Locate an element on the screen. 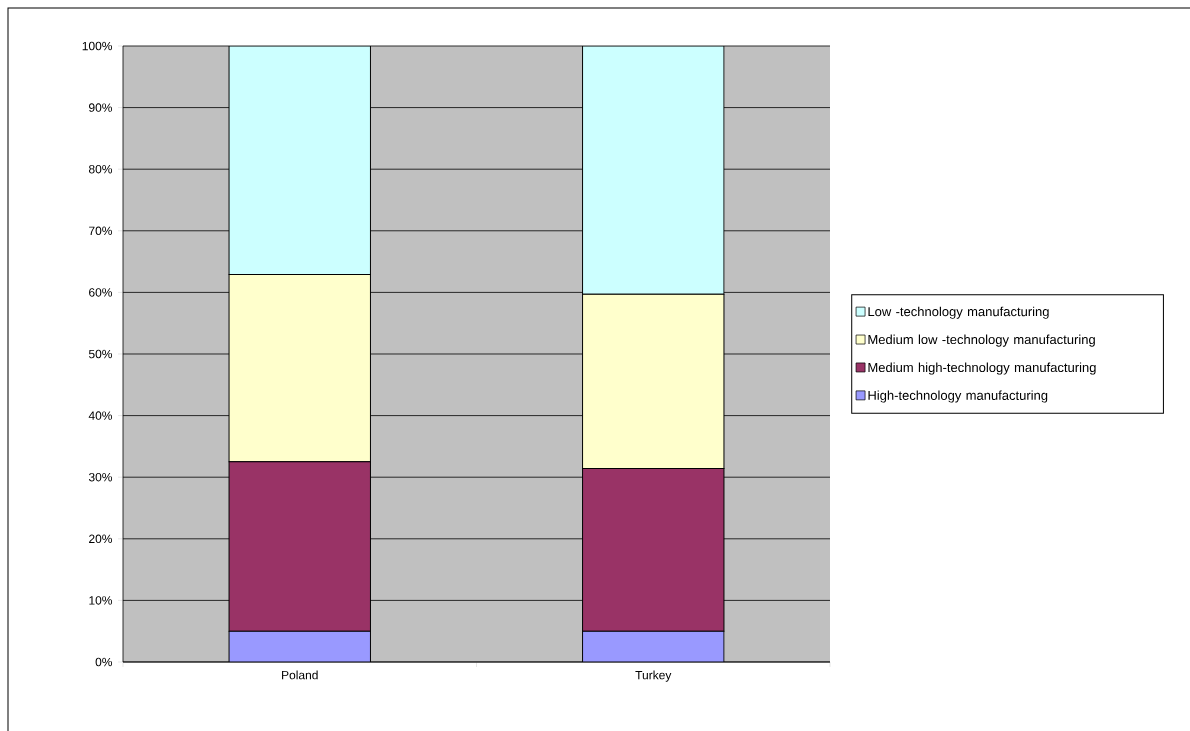  x-tick-label: Turkey is located at coordinates (653, 676).